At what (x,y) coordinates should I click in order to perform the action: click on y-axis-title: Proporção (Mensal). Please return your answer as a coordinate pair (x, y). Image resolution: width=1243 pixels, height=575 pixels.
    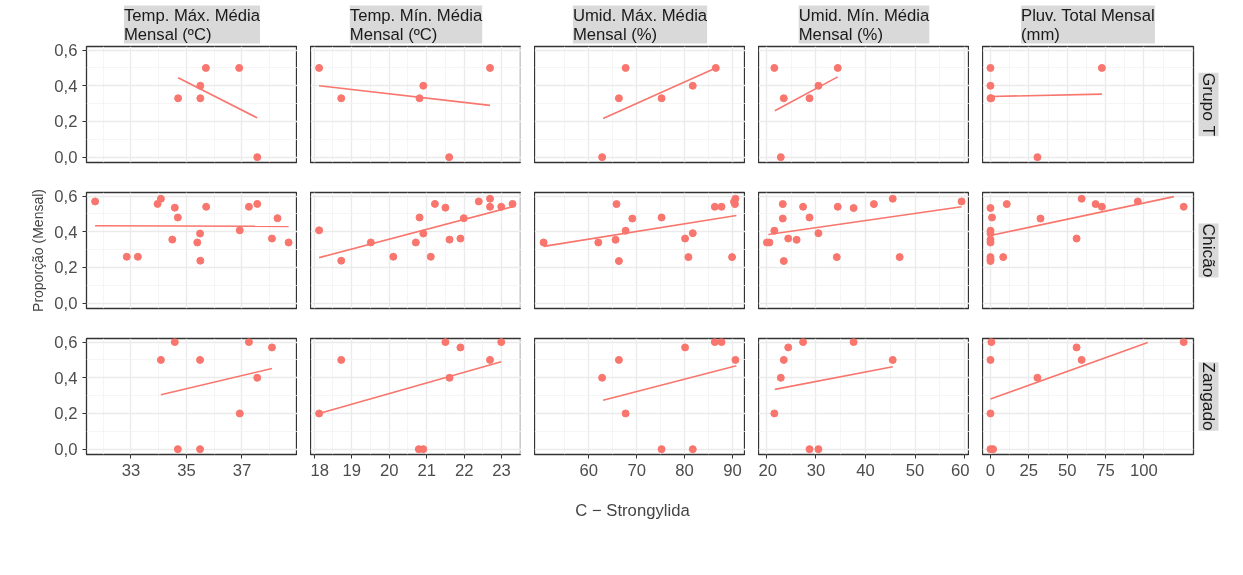
    Looking at the image, I should click on (38, 250).